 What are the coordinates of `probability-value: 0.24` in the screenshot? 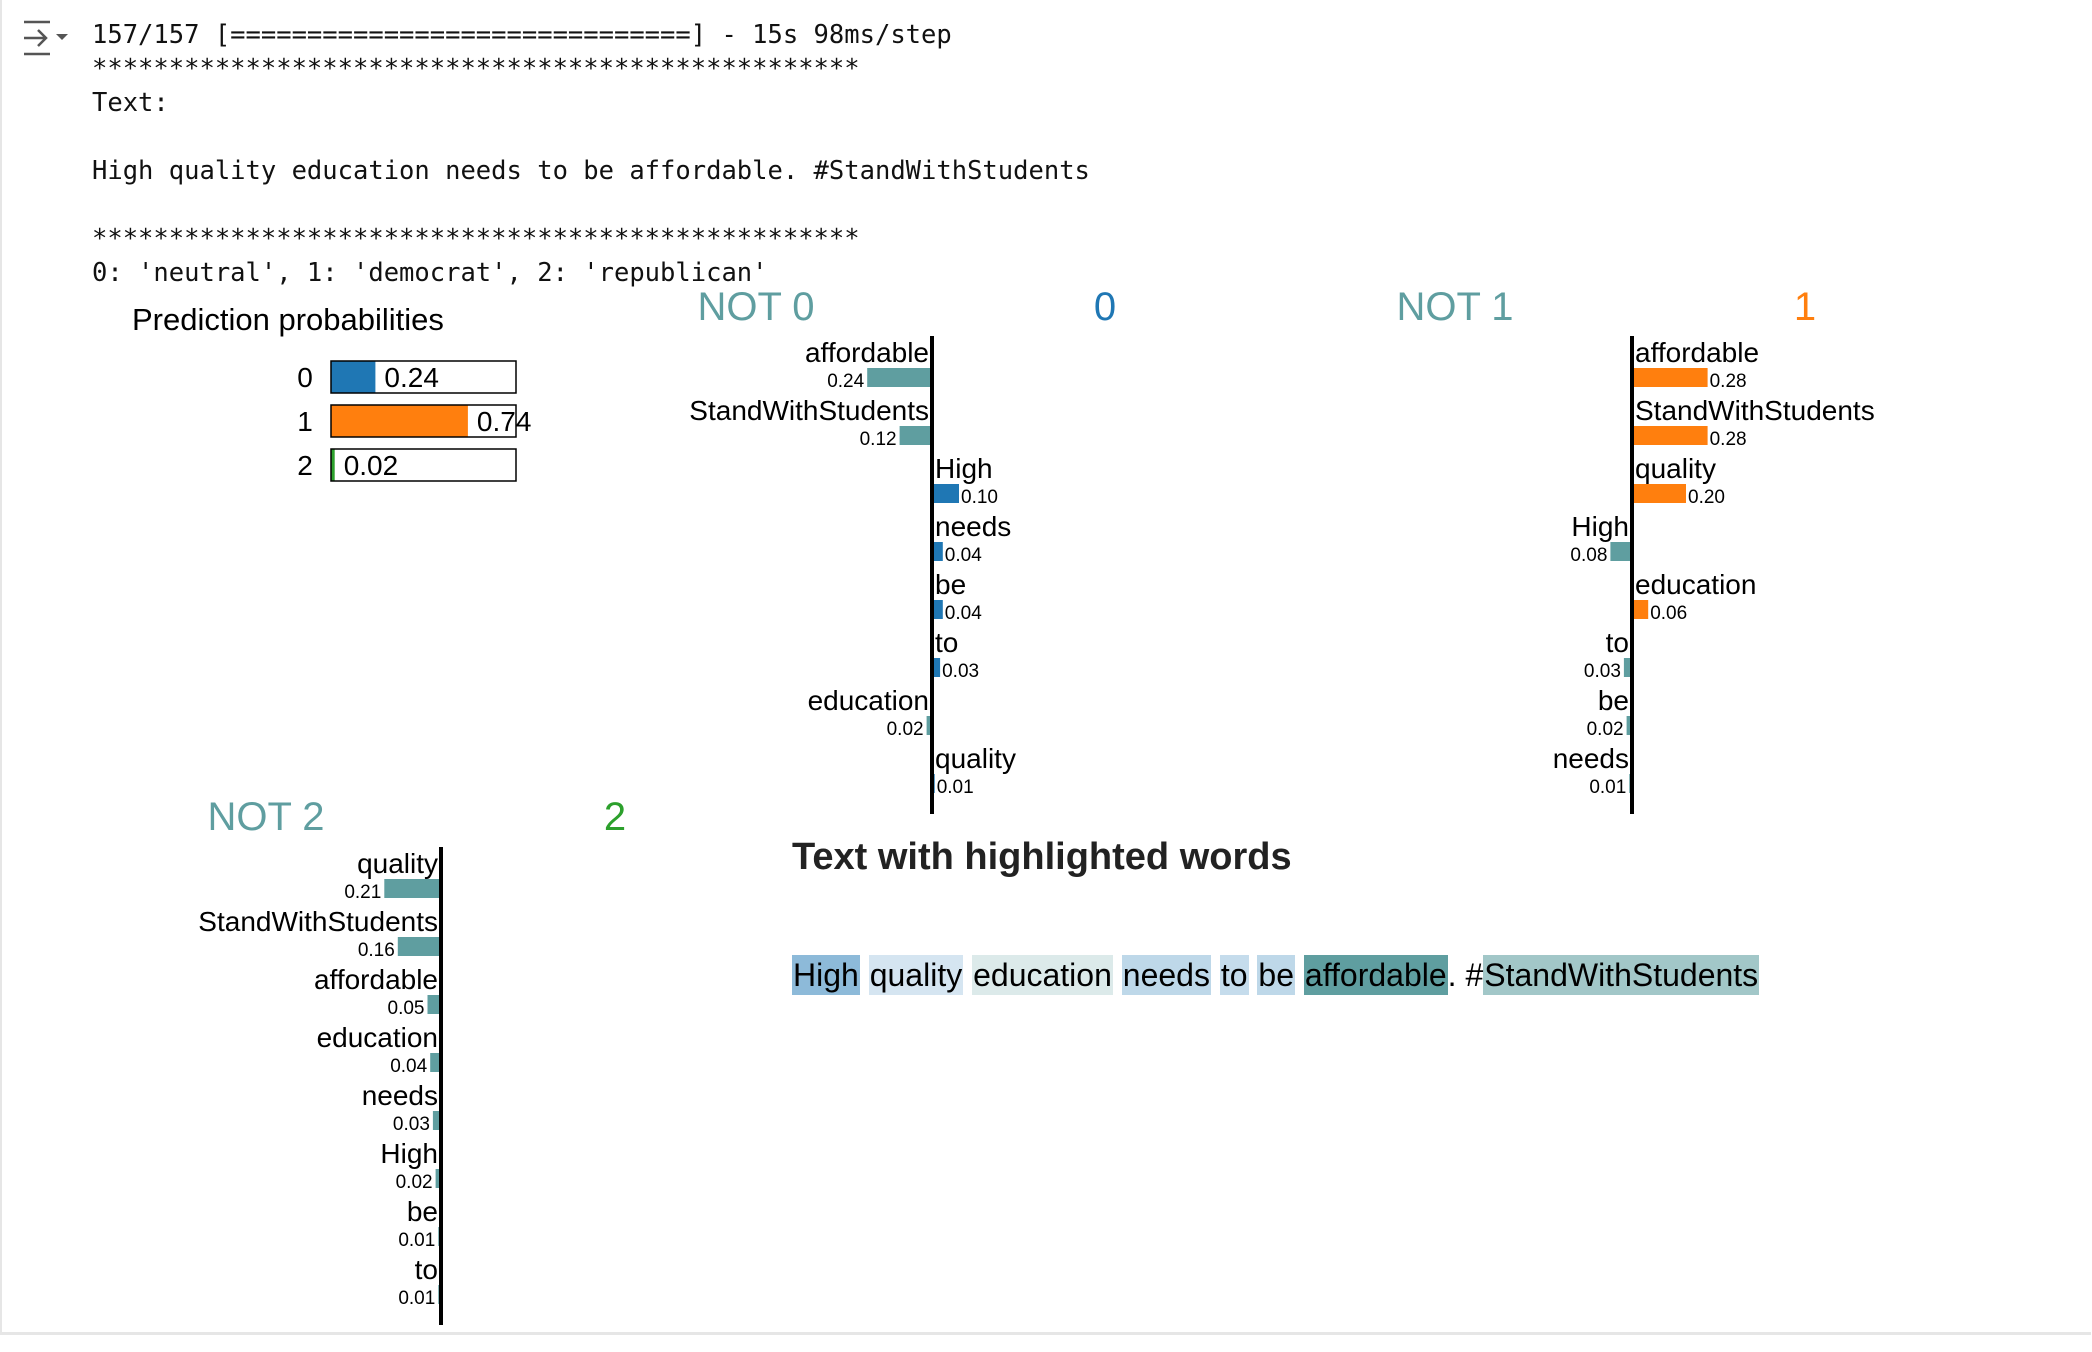 It's located at (411, 377).